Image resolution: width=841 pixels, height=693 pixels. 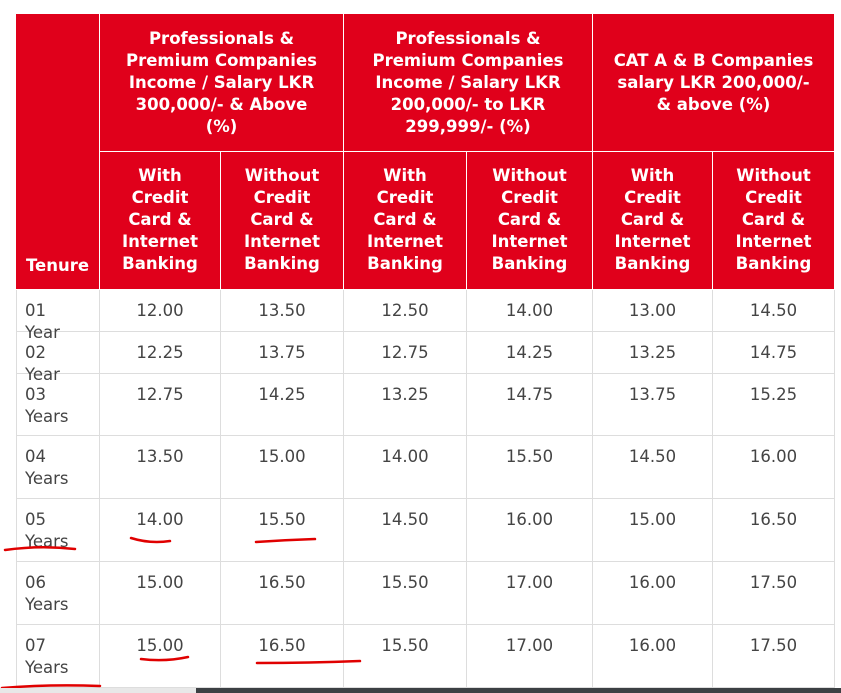 What do you see at coordinates (58, 152) in the screenshot?
I see `tenure-header: Tenure` at bounding box center [58, 152].